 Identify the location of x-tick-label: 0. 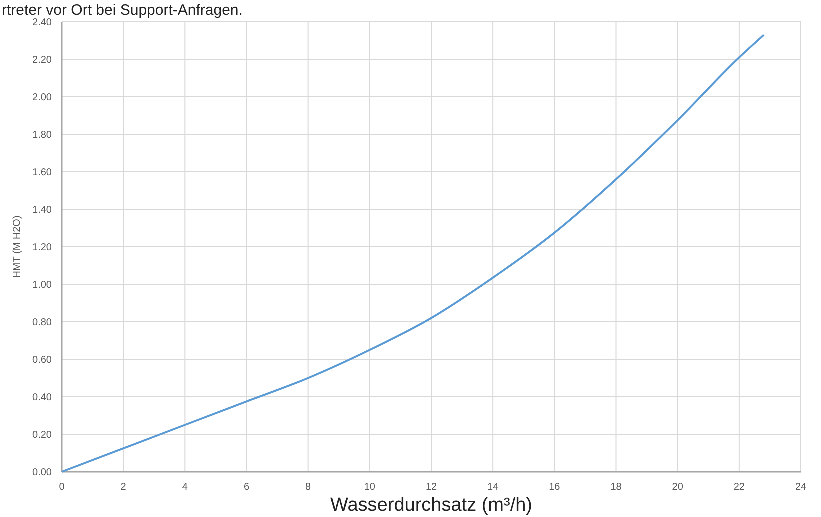
(62, 487).